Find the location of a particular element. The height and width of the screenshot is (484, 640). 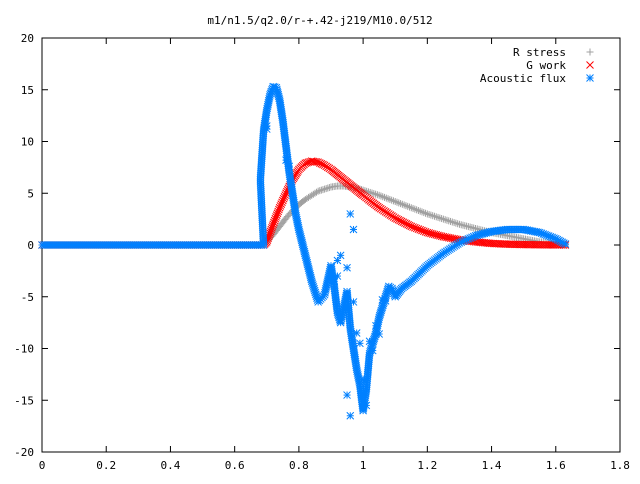

y-tick-label: 20 is located at coordinates (27, 38).